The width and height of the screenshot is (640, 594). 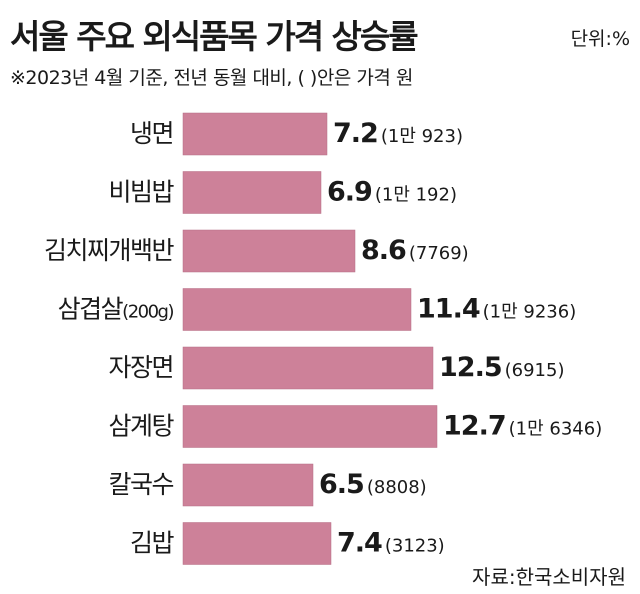 I want to click on price-label: (8808), so click(x=397, y=487).